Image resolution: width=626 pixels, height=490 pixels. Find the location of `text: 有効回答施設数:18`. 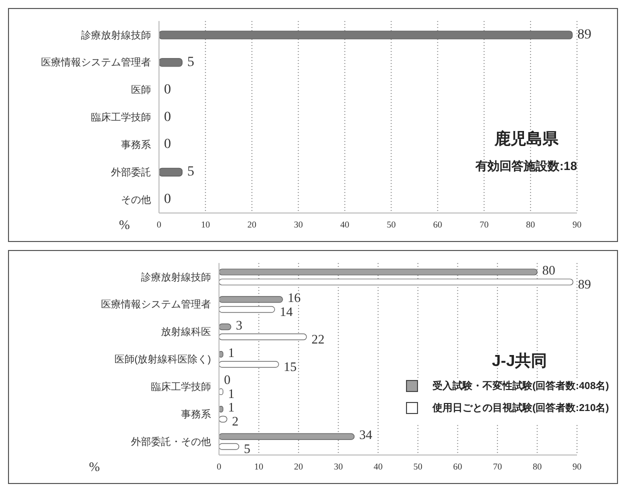

text: 有効回答施設数:18 is located at coordinates (526, 166).